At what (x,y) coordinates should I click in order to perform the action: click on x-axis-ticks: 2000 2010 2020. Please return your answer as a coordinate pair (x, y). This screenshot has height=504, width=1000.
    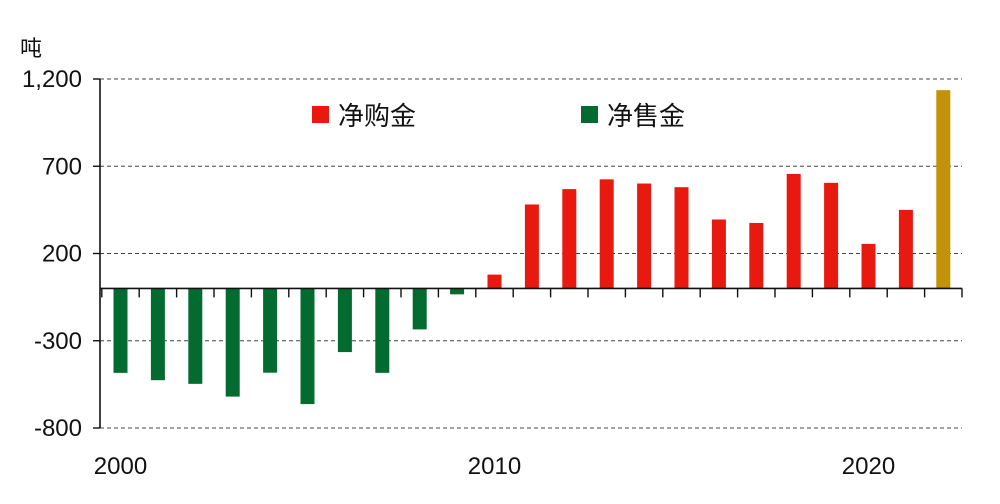
    Looking at the image, I should click on (494, 466).